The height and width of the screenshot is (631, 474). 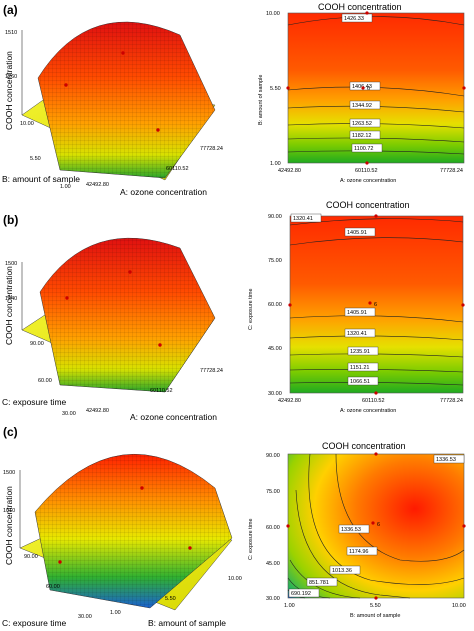 What do you see at coordinates (342, 571) in the screenshot?
I see `contour-label: 1013.36` at bounding box center [342, 571].